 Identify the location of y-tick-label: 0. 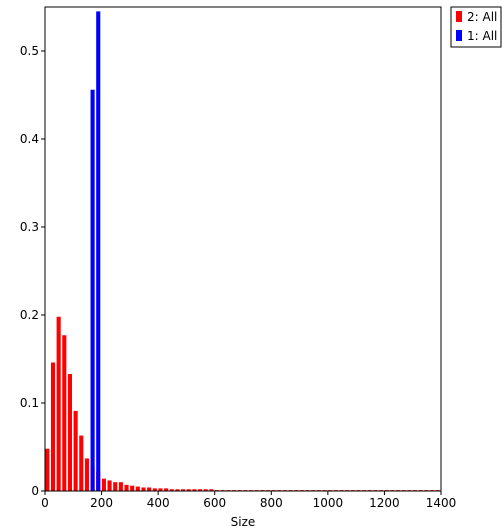
(35, 491).